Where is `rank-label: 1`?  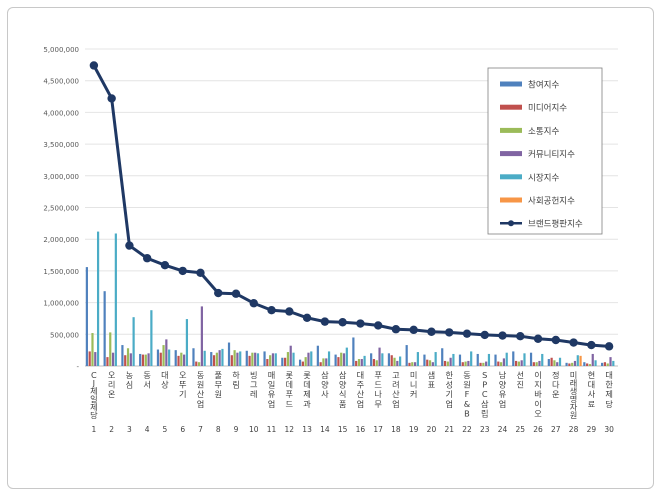
rank-label: 1 is located at coordinates (93, 429).